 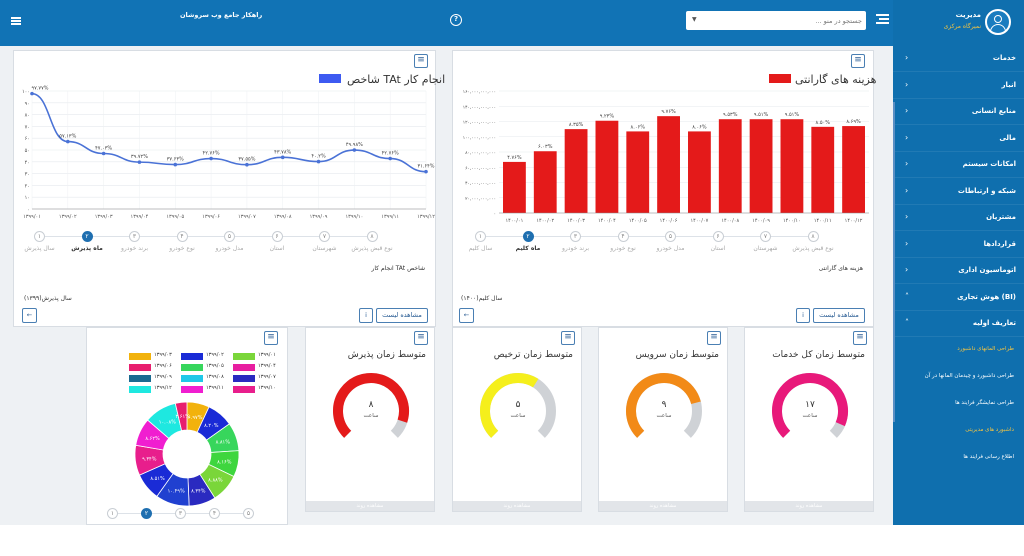 What do you see at coordinates (154, 378) in the screenshot?
I see `pie-legend-item: ۱۳۹۹/۰۹` at bounding box center [154, 378].